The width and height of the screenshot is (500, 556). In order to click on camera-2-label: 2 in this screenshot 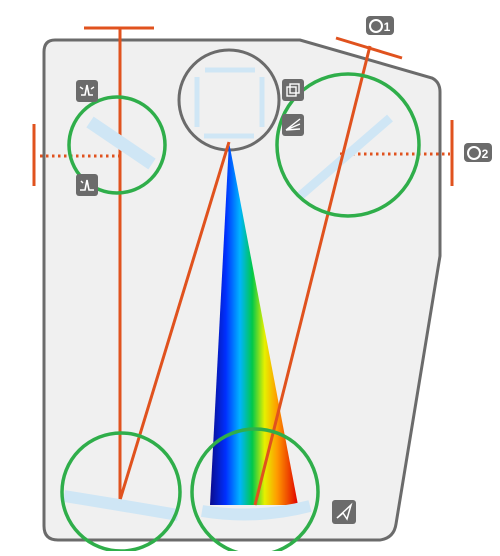, I will do `click(485, 154)`.